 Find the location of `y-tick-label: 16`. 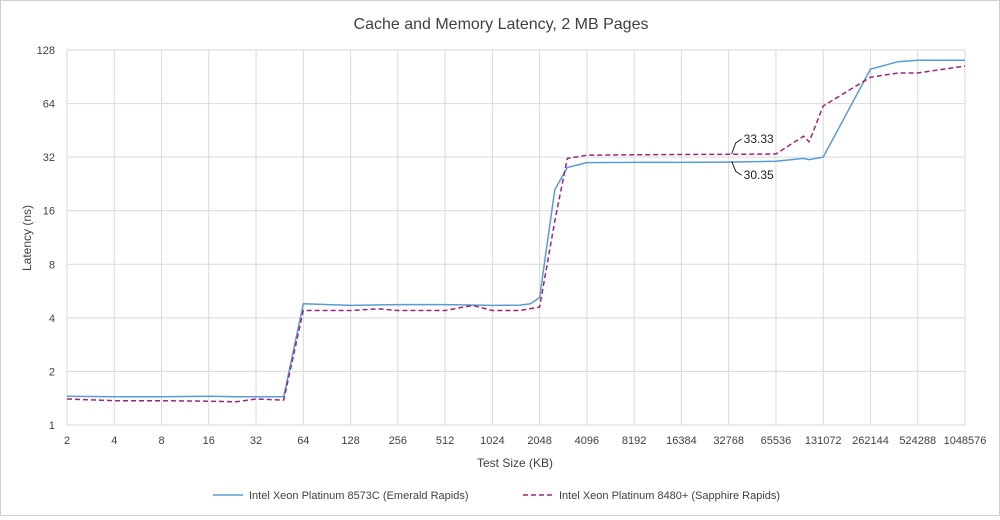

y-tick-label: 16 is located at coordinates (49, 212).